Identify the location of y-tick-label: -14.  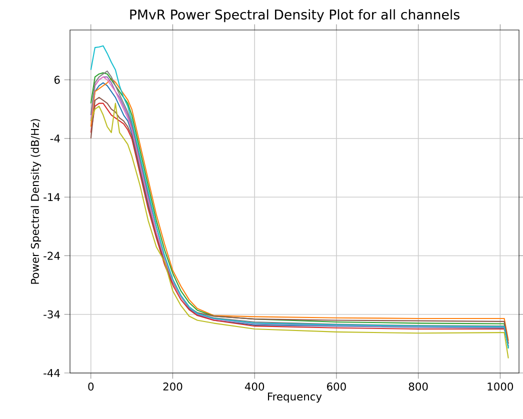
(52, 197).